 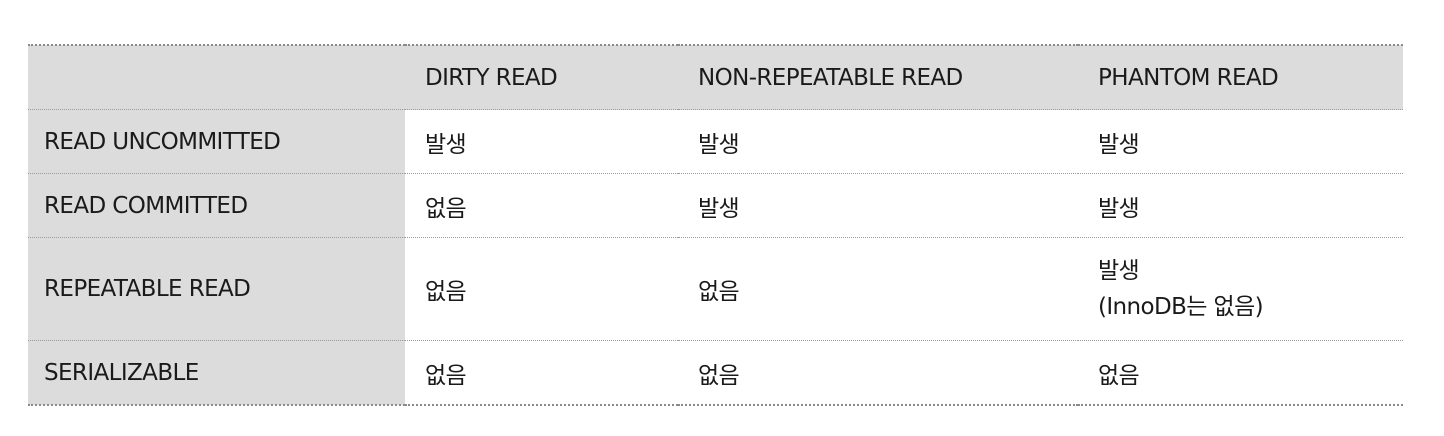 What do you see at coordinates (1240, 289) in the screenshot?
I see `cell-phantom-read: 발생 (InnoDB는 없음)` at bounding box center [1240, 289].